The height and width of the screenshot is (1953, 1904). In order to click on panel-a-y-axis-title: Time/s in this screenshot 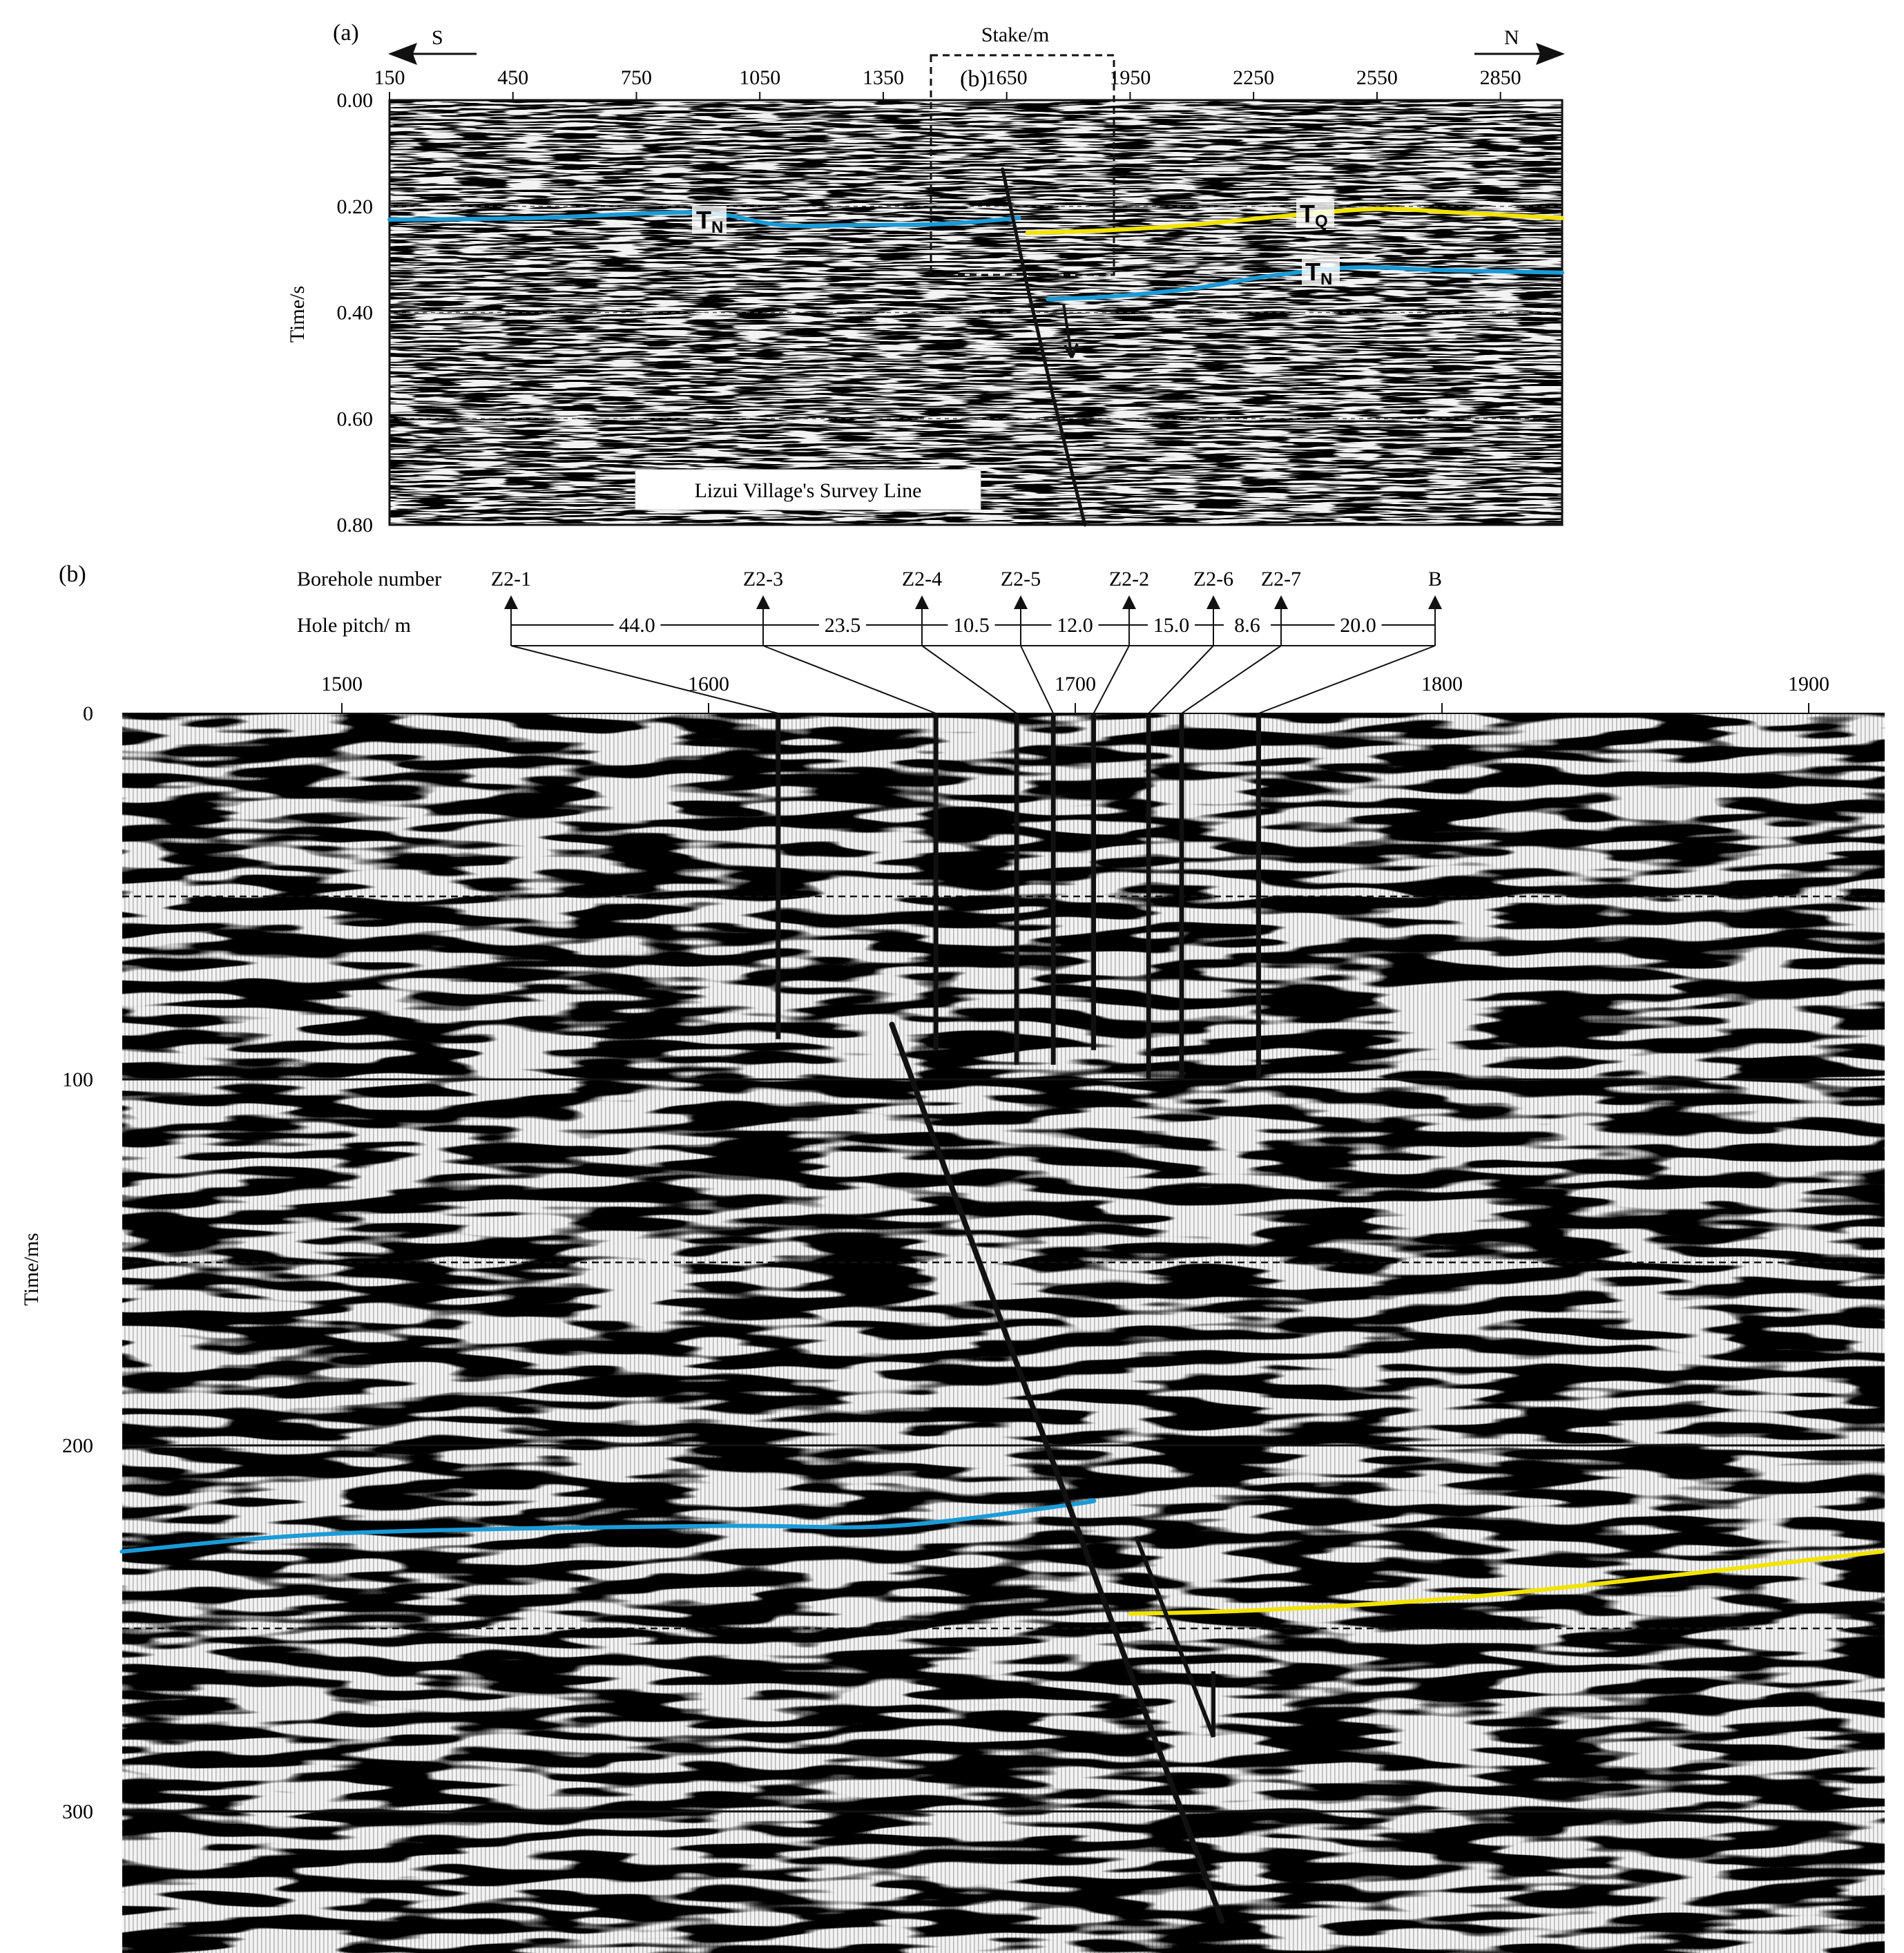, I will do `click(297, 314)`.